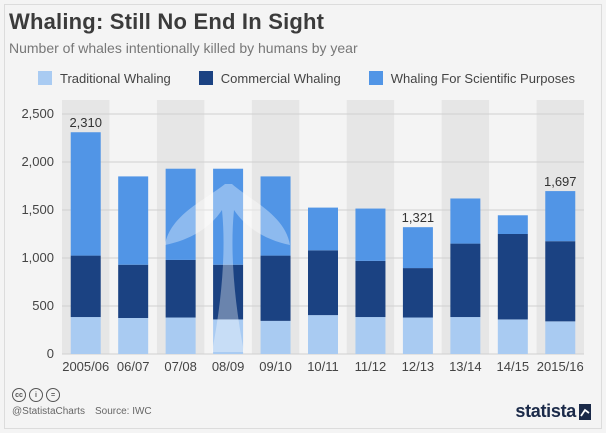  I want to click on y-tick-label: 0, so click(50, 353).